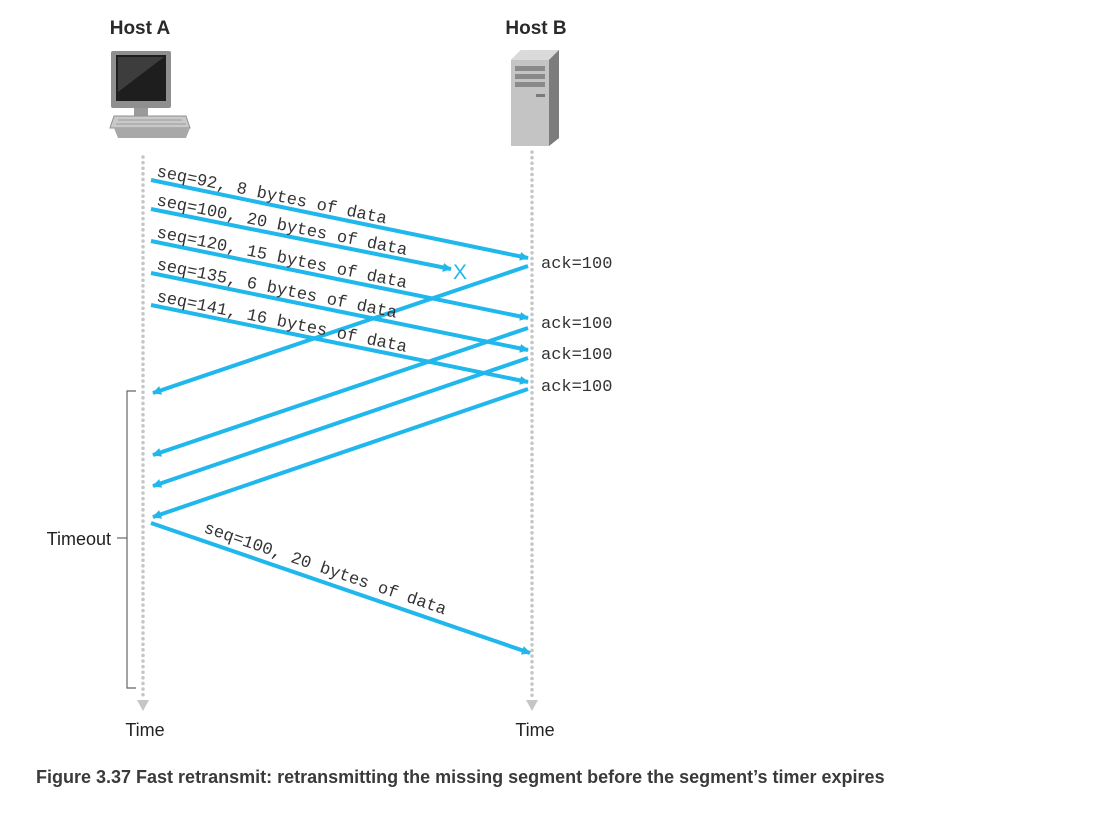 This screenshot has height=827, width=1094. What do you see at coordinates (576, 355) in the screenshot?
I see `ack-label-3: ack=100` at bounding box center [576, 355].